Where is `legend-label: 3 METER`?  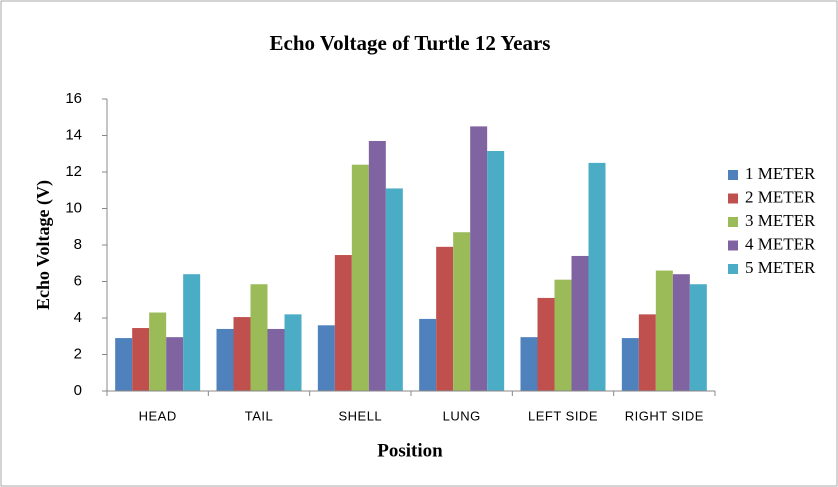
legend-label: 3 METER is located at coordinates (780, 220).